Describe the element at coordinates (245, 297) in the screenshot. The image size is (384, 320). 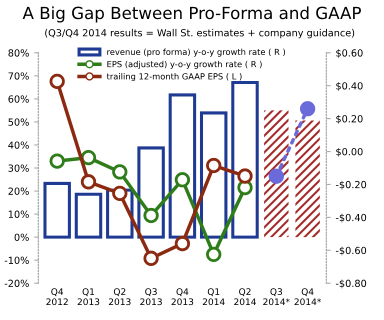
I see `x-tick-label: Q2 2014` at that location.